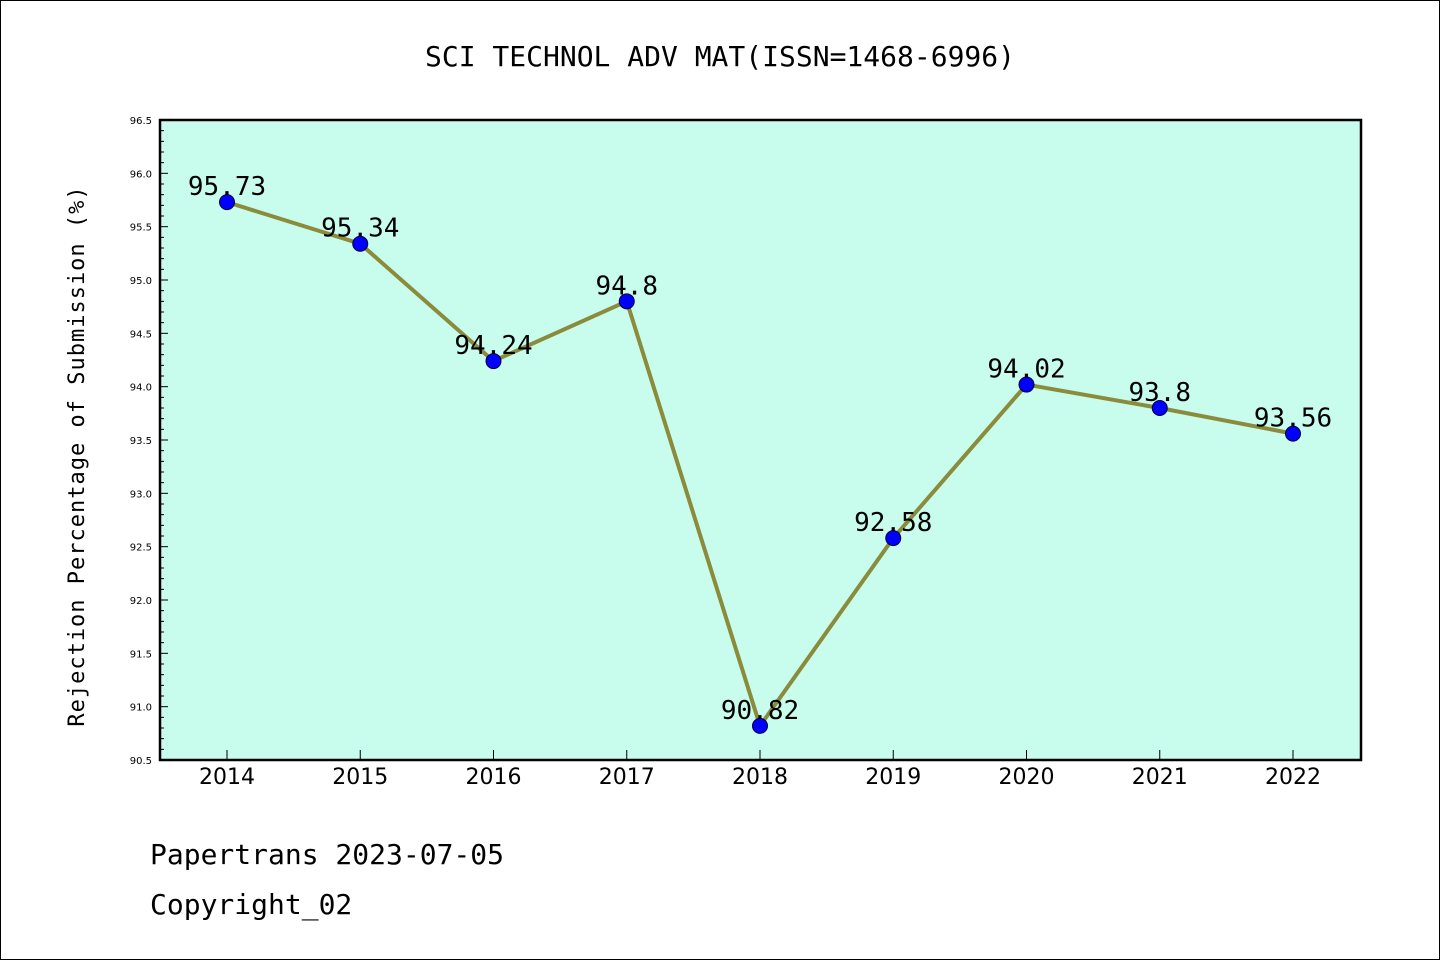 The width and height of the screenshot is (1440, 960). What do you see at coordinates (626, 286) in the screenshot?
I see `data-label: 94.8` at bounding box center [626, 286].